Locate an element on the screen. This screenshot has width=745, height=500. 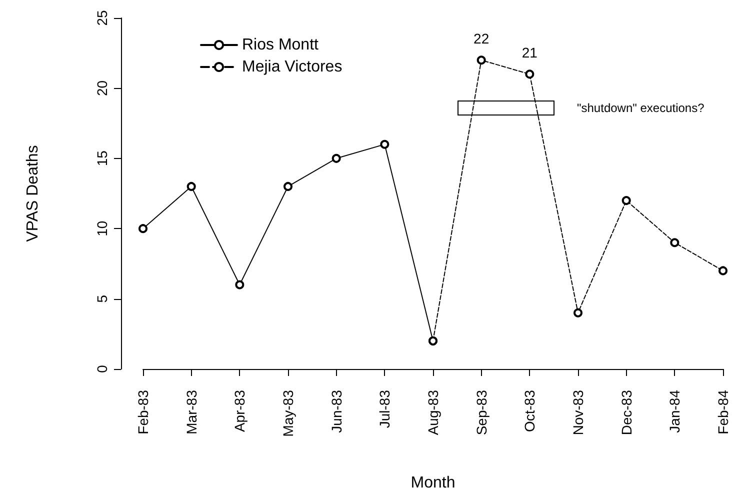
x-tick-label: Apr-83 is located at coordinates (240, 411).